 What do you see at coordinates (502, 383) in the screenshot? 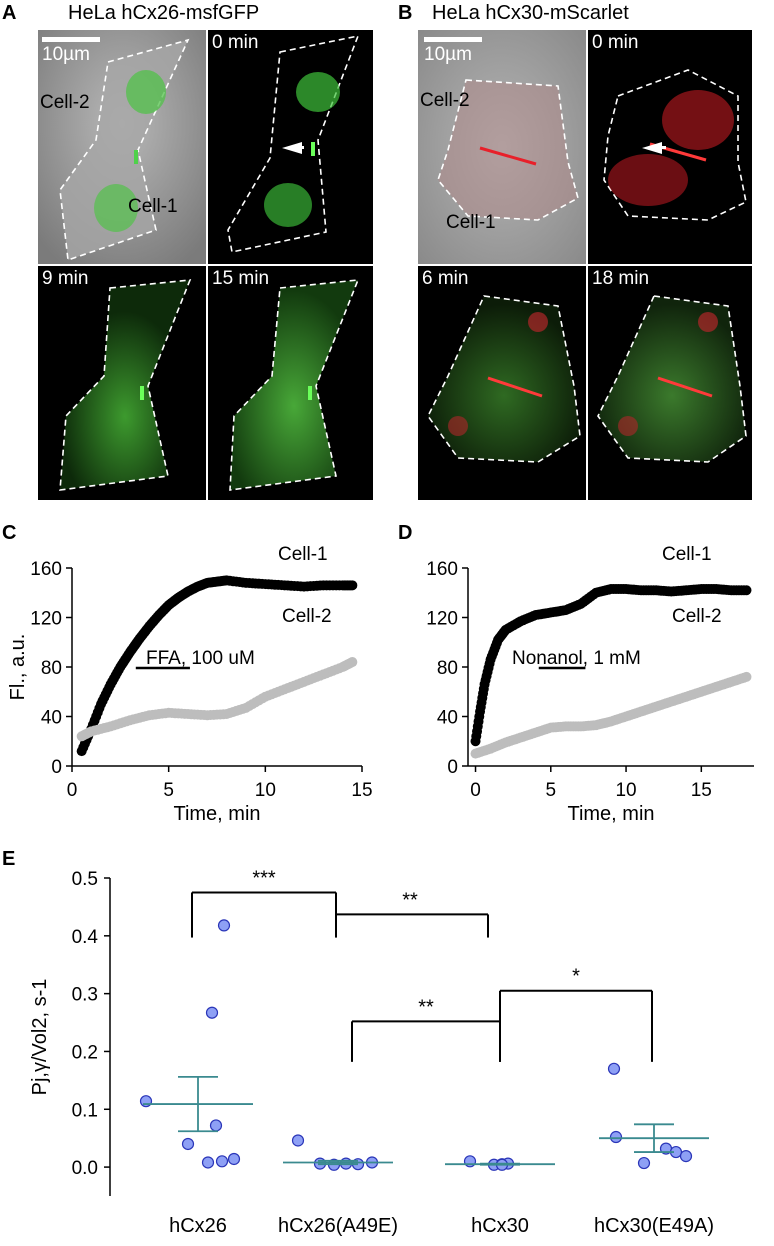
I see `panel-b-image-6min` at bounding box center [502, 383].